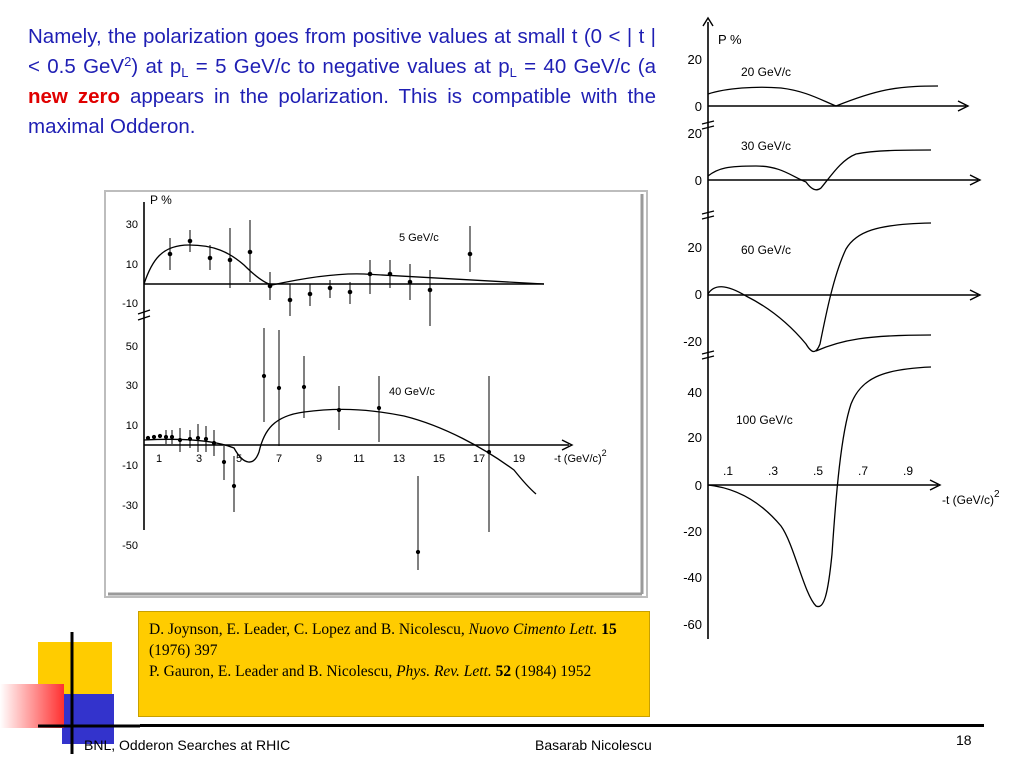 This screenshot has width=1024, height=768. What do you see at coordinates (419, 238) in the screenshot?
I see `top-panel-label: 5 GeV/c` at bounding box center [419, 238].